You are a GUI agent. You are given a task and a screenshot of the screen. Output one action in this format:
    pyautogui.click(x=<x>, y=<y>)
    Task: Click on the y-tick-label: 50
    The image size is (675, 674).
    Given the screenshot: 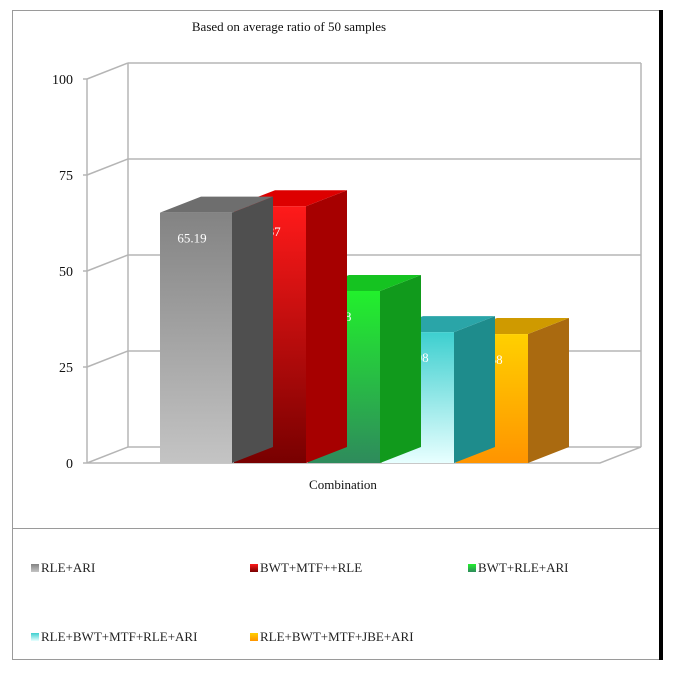 What is the action you would take?
    pyautogui.click(x=66, y=272)
    